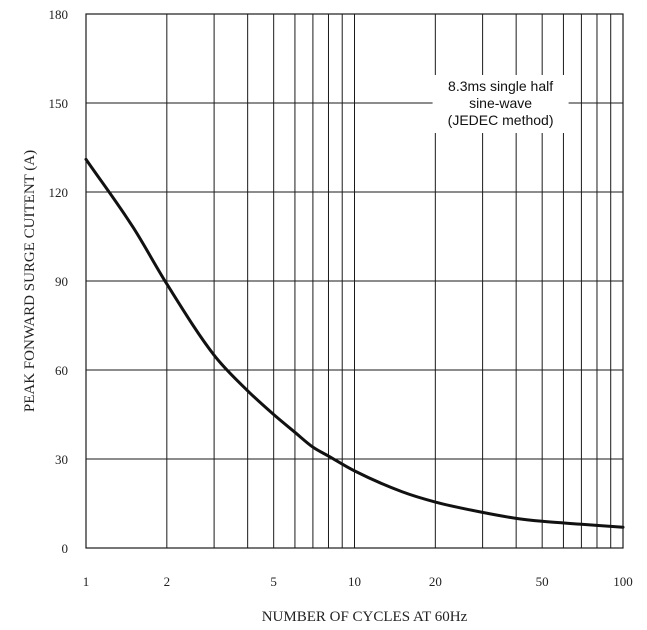  I want to click on annotation-background, so click(500, 104).